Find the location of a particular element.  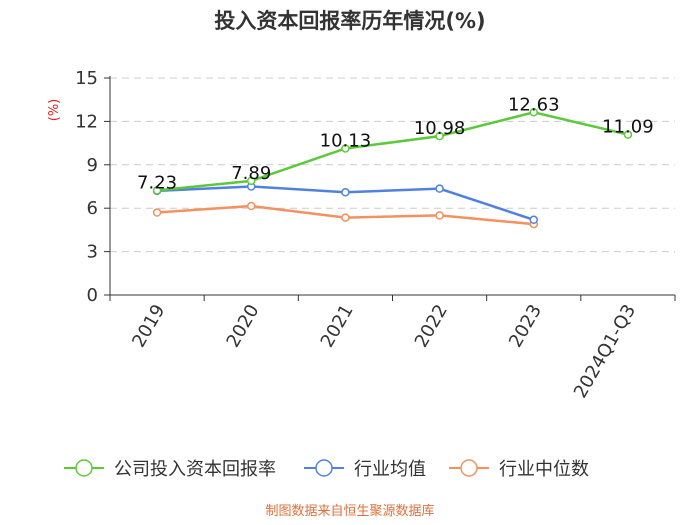

data-label: 10.98 is located at coordinates (440, 128).